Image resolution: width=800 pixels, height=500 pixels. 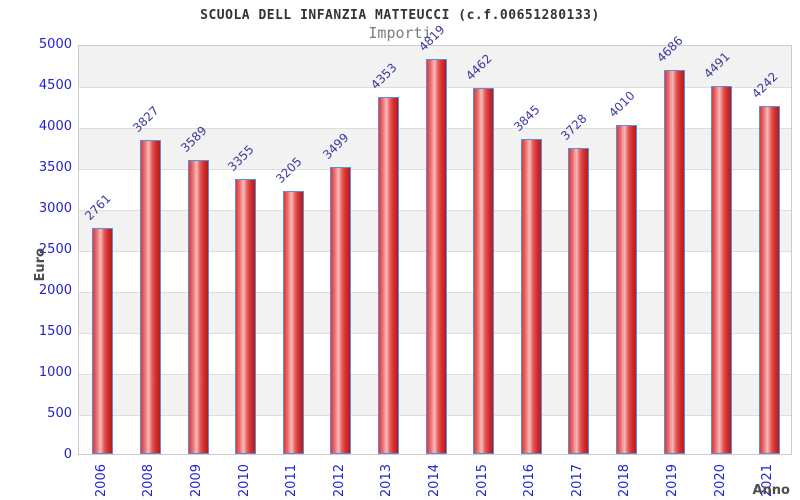 I want to click on x-tick-label: 2017, so click(x=577, y=481).